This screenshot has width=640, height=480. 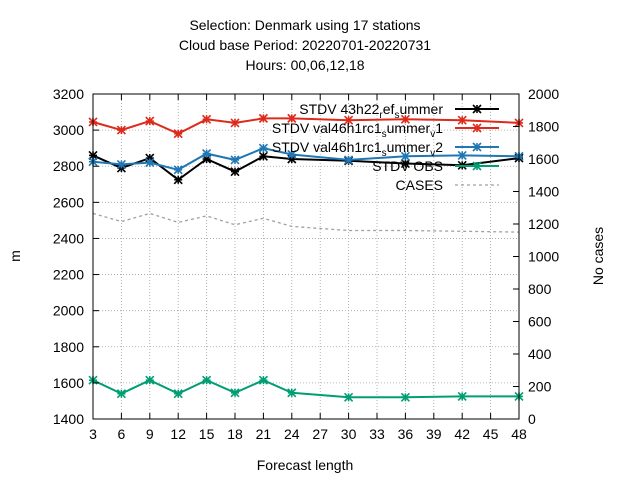 I want to click on x-tick-label: 30, so click(x=349, y=434).